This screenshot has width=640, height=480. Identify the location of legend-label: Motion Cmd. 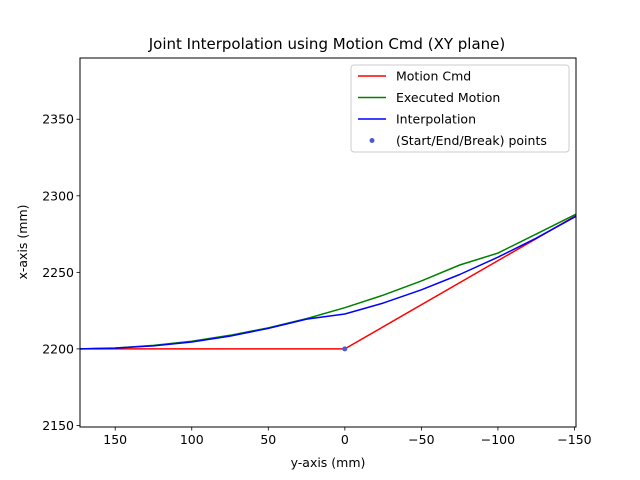
(433, 76).